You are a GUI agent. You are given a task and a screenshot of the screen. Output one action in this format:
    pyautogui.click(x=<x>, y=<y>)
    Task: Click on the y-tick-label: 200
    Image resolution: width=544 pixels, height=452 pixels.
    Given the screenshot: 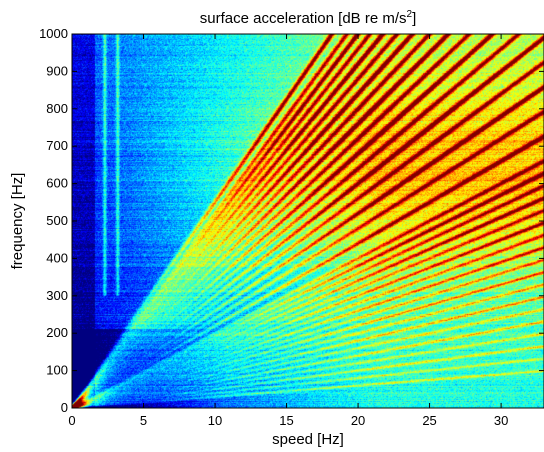 What is the action you would take?
    pyautogui.click(x=57, y=332)
    